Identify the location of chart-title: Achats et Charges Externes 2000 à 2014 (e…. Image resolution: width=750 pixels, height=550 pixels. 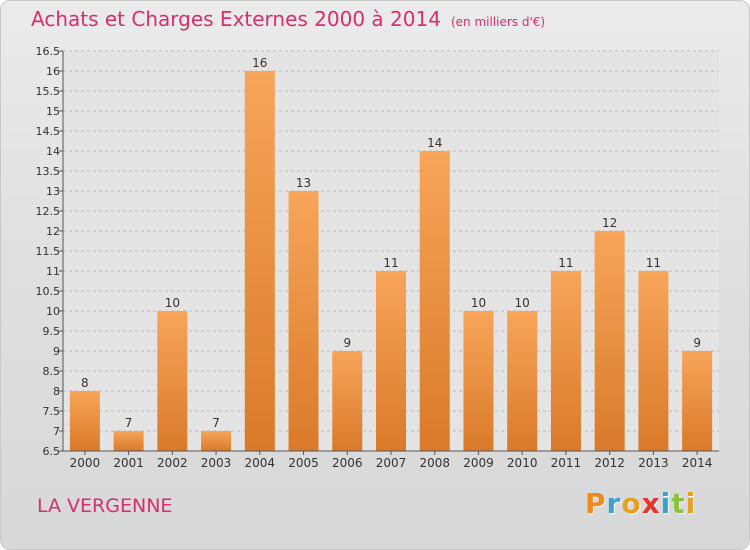
(288, 19).